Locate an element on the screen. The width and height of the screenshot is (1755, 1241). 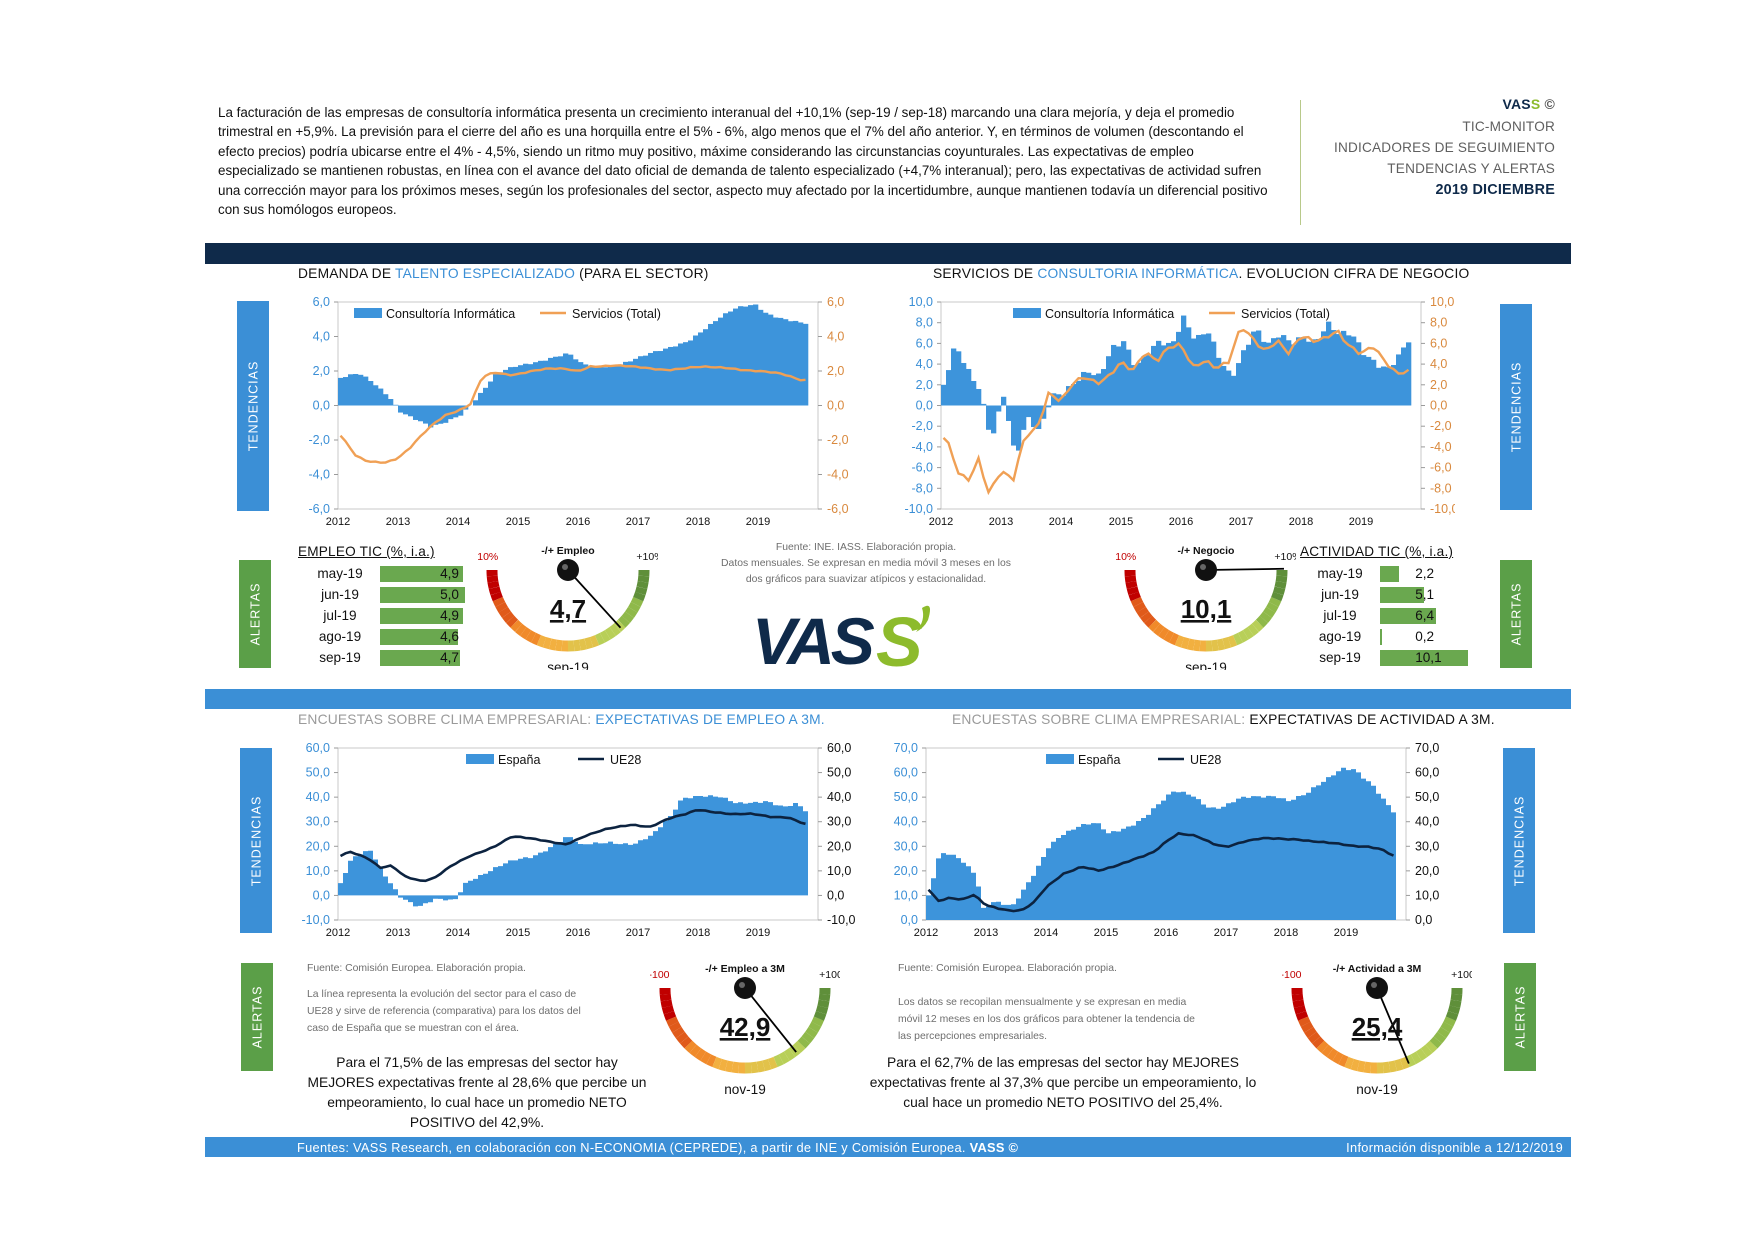
alert-bar is located at coordinates (1424, 657).